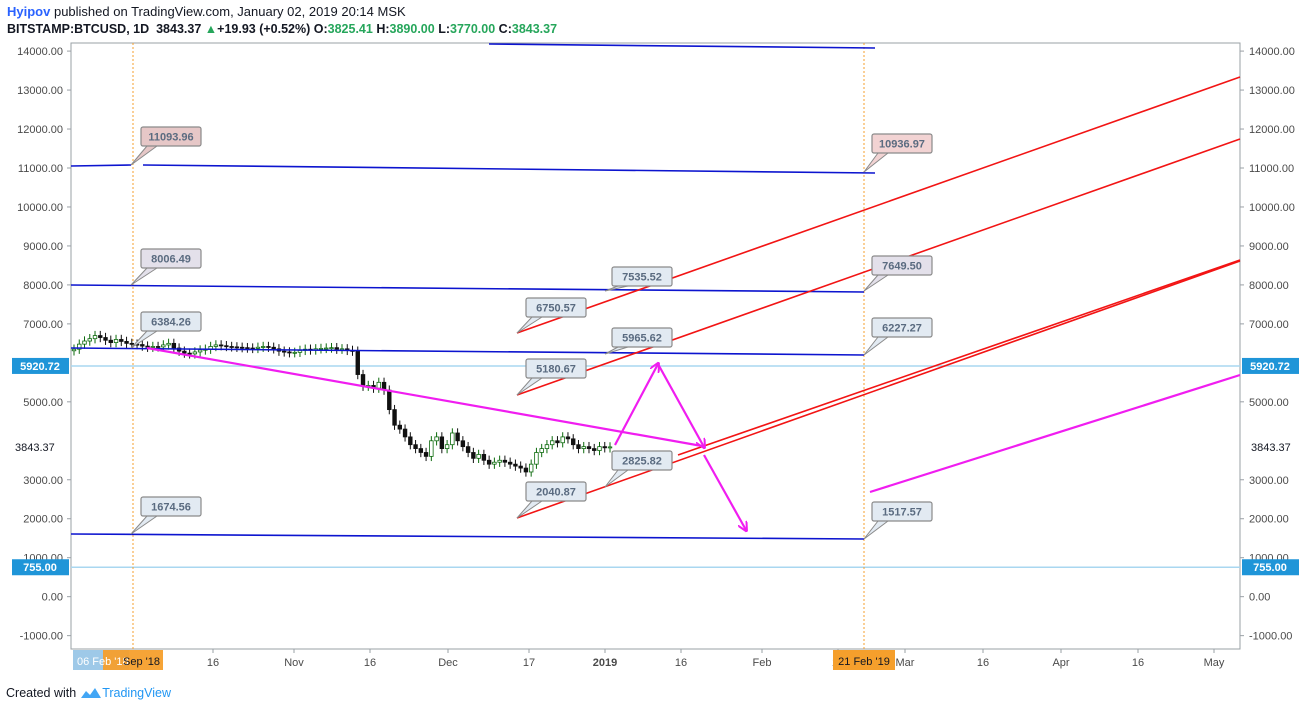 This screenshot has height=711, width=1311. I want to click on tradingview-brand: TradingView, so click(125, 693).